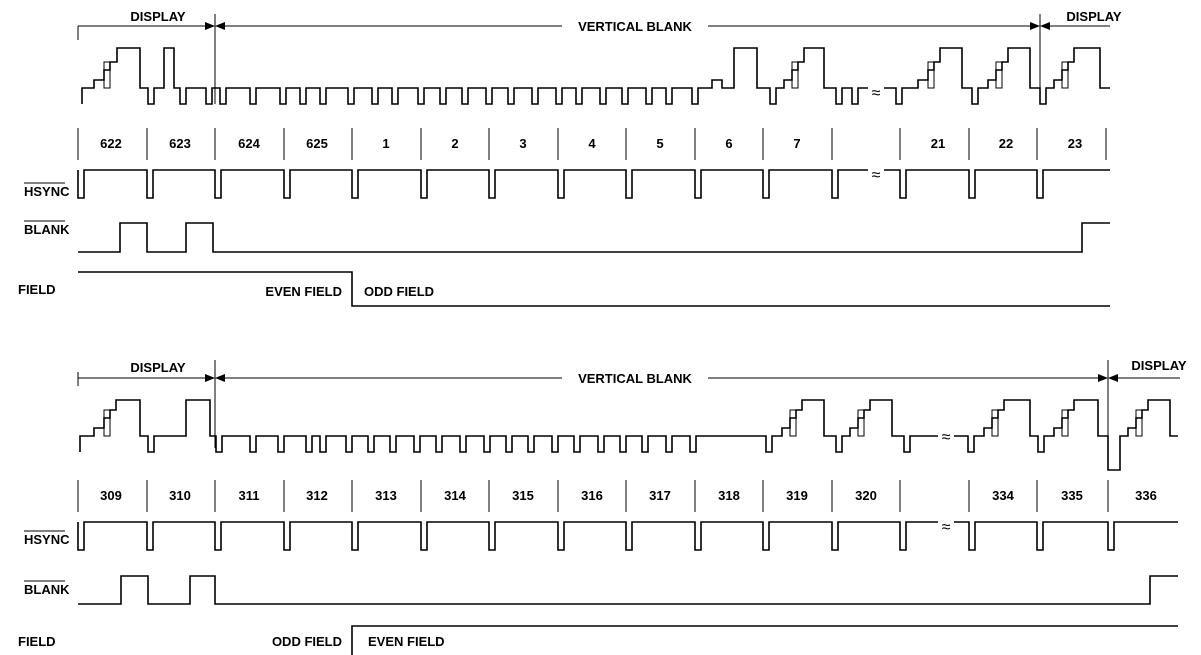 The image size is (1201, 655). Describe the element at coordinates (797, 495) in the screenshot. I see `bottom-line-number: 319` at that location.